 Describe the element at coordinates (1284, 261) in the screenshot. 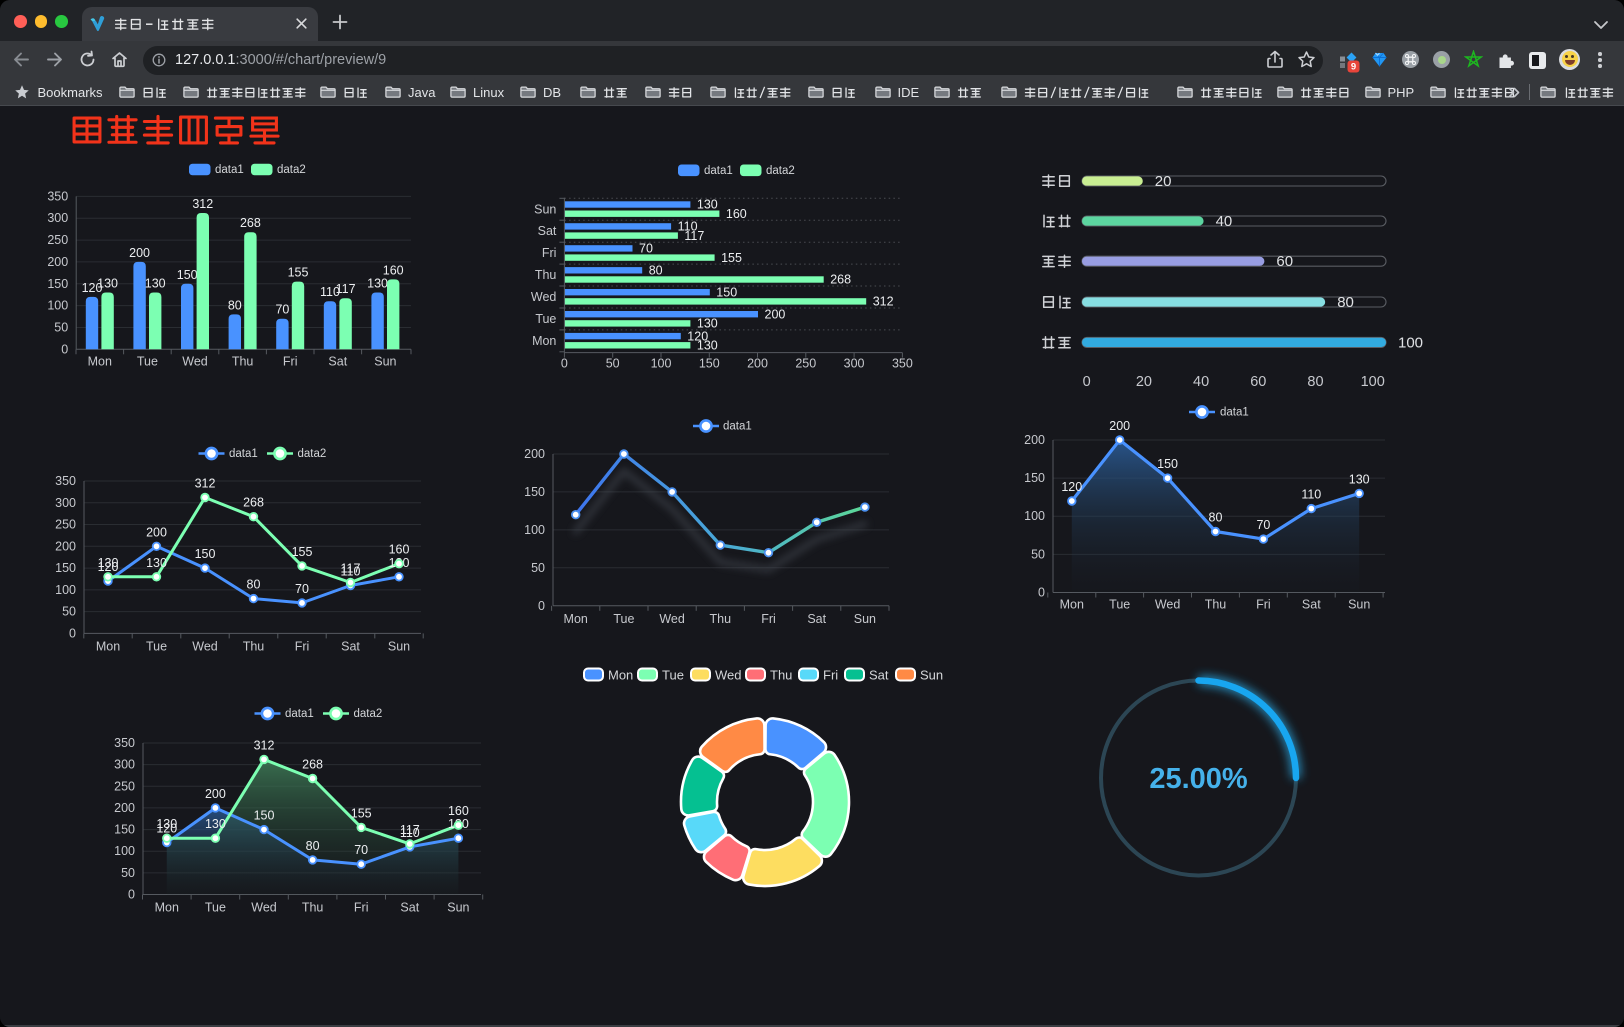

I see `svg-text: 60` at that location.